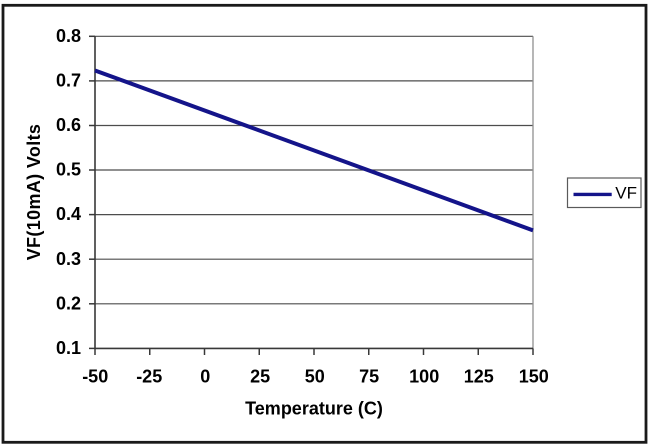 This screenshot has width=649, height=448. Describe the element at coordinates (149, 376) in the screenshot. I see `svg-text: -25` at that location.